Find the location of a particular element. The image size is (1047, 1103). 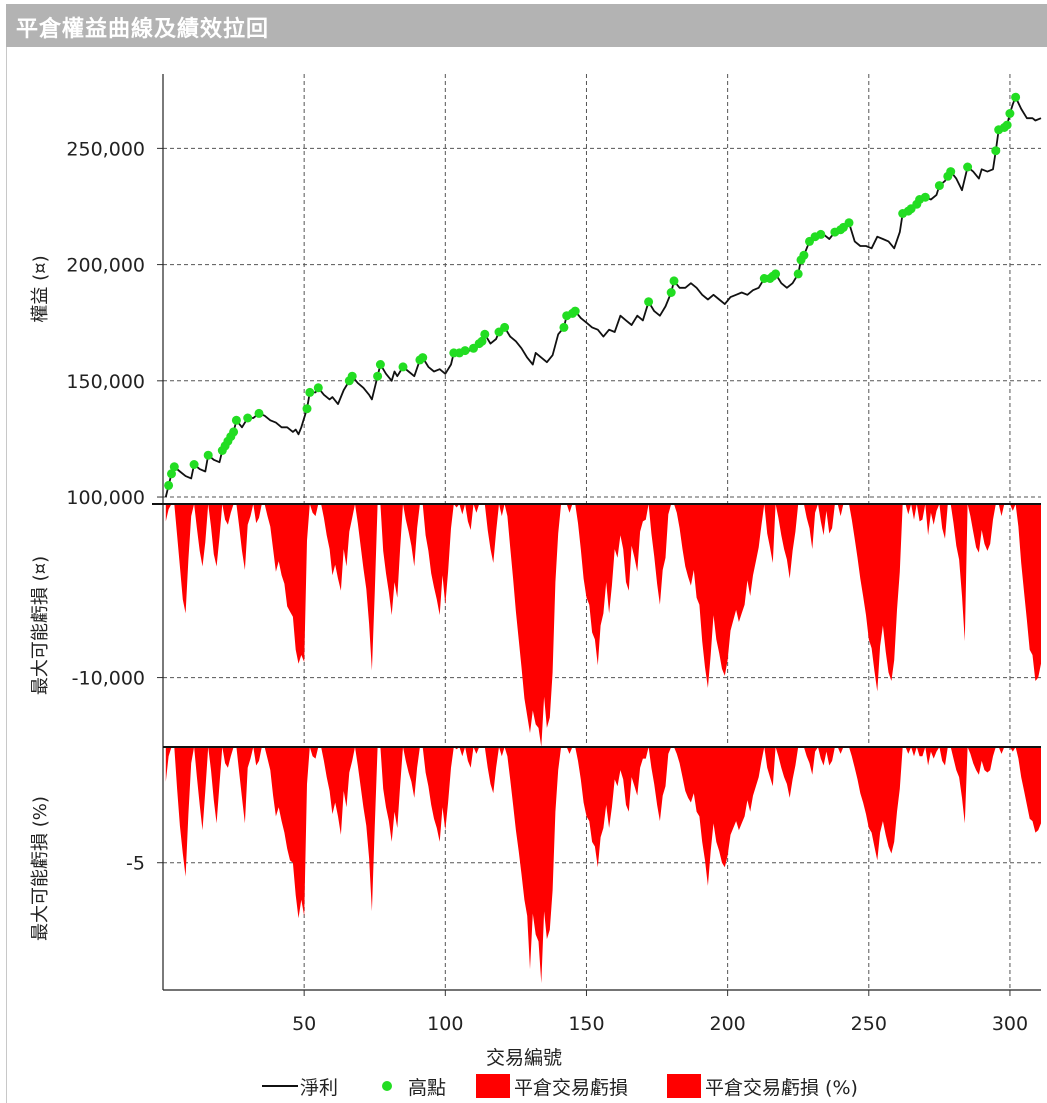

y-tick-label: 200,000 is located at coordinates (105, 266).